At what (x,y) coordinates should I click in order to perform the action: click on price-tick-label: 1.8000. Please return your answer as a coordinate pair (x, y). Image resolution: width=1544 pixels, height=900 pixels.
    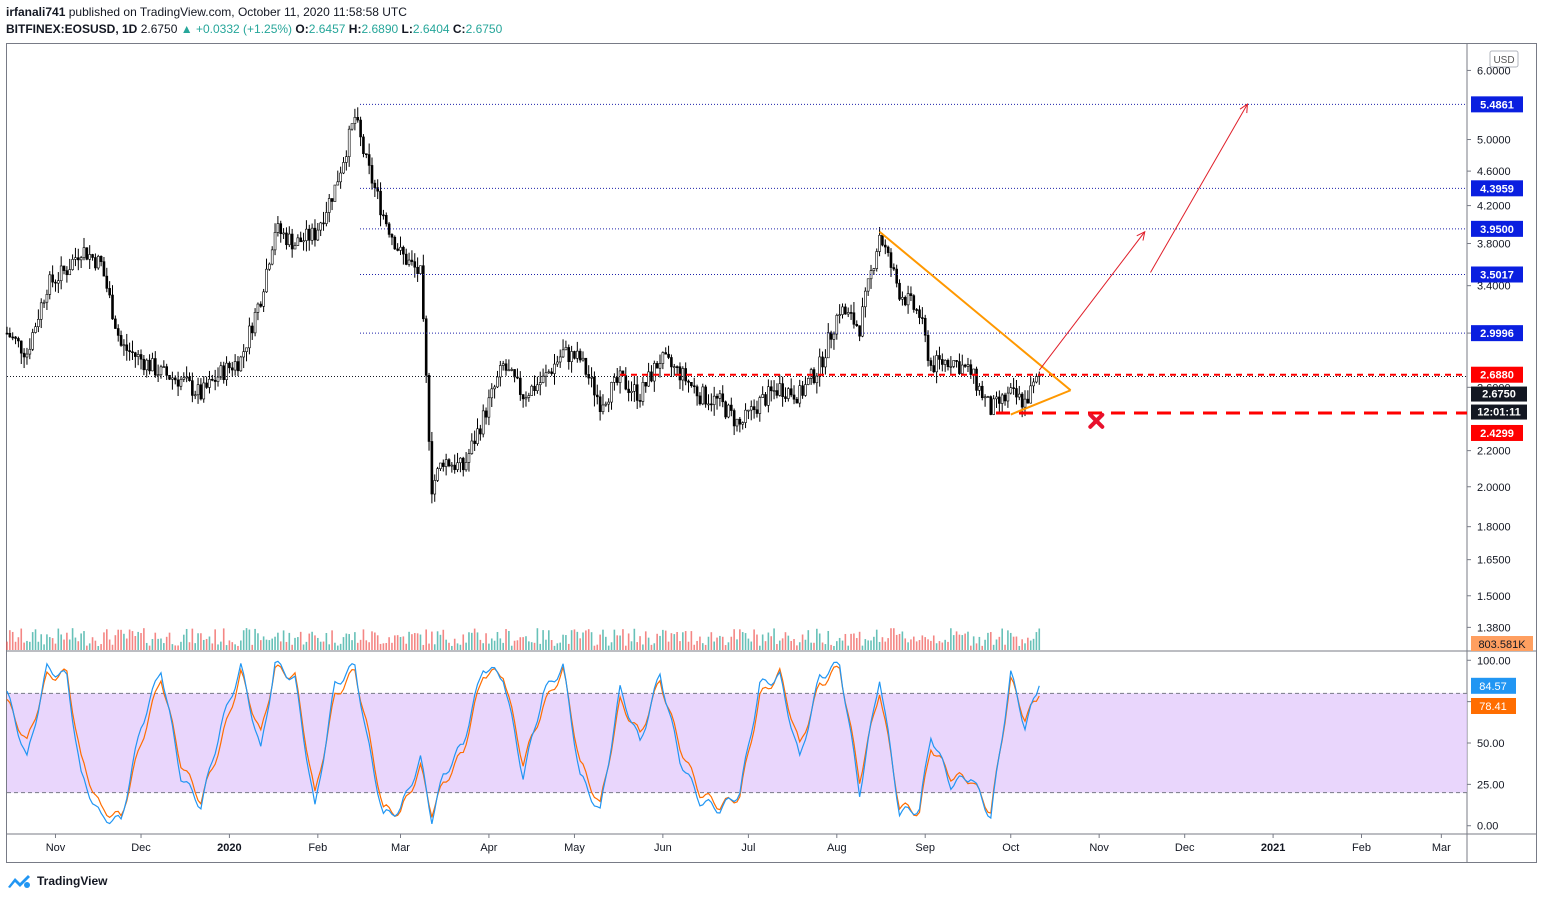
    Looking at the image, I should click on (1494, 528).